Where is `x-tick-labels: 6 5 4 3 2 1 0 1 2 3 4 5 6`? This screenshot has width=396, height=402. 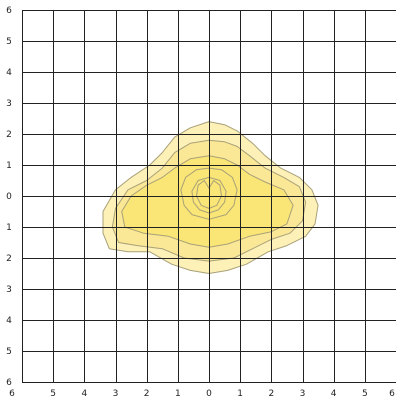 x-tick-labels: 6 5 4 3 2 1 0 1 2 3 4 5 6 is located at coordinates (202, 394).